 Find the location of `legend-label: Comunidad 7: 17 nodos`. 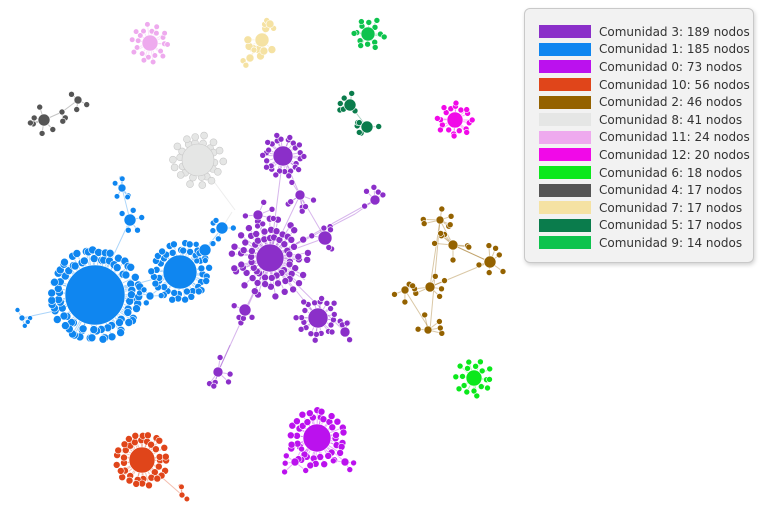

legend-label: Comunidad 7: 17 nodos is located at coordinates (671, 207).